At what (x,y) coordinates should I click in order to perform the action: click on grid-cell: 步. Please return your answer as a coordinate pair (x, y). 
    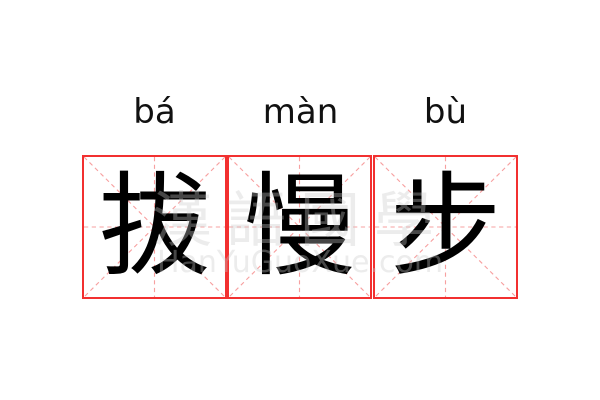
    Looking at the image, I should click on (445, 227).